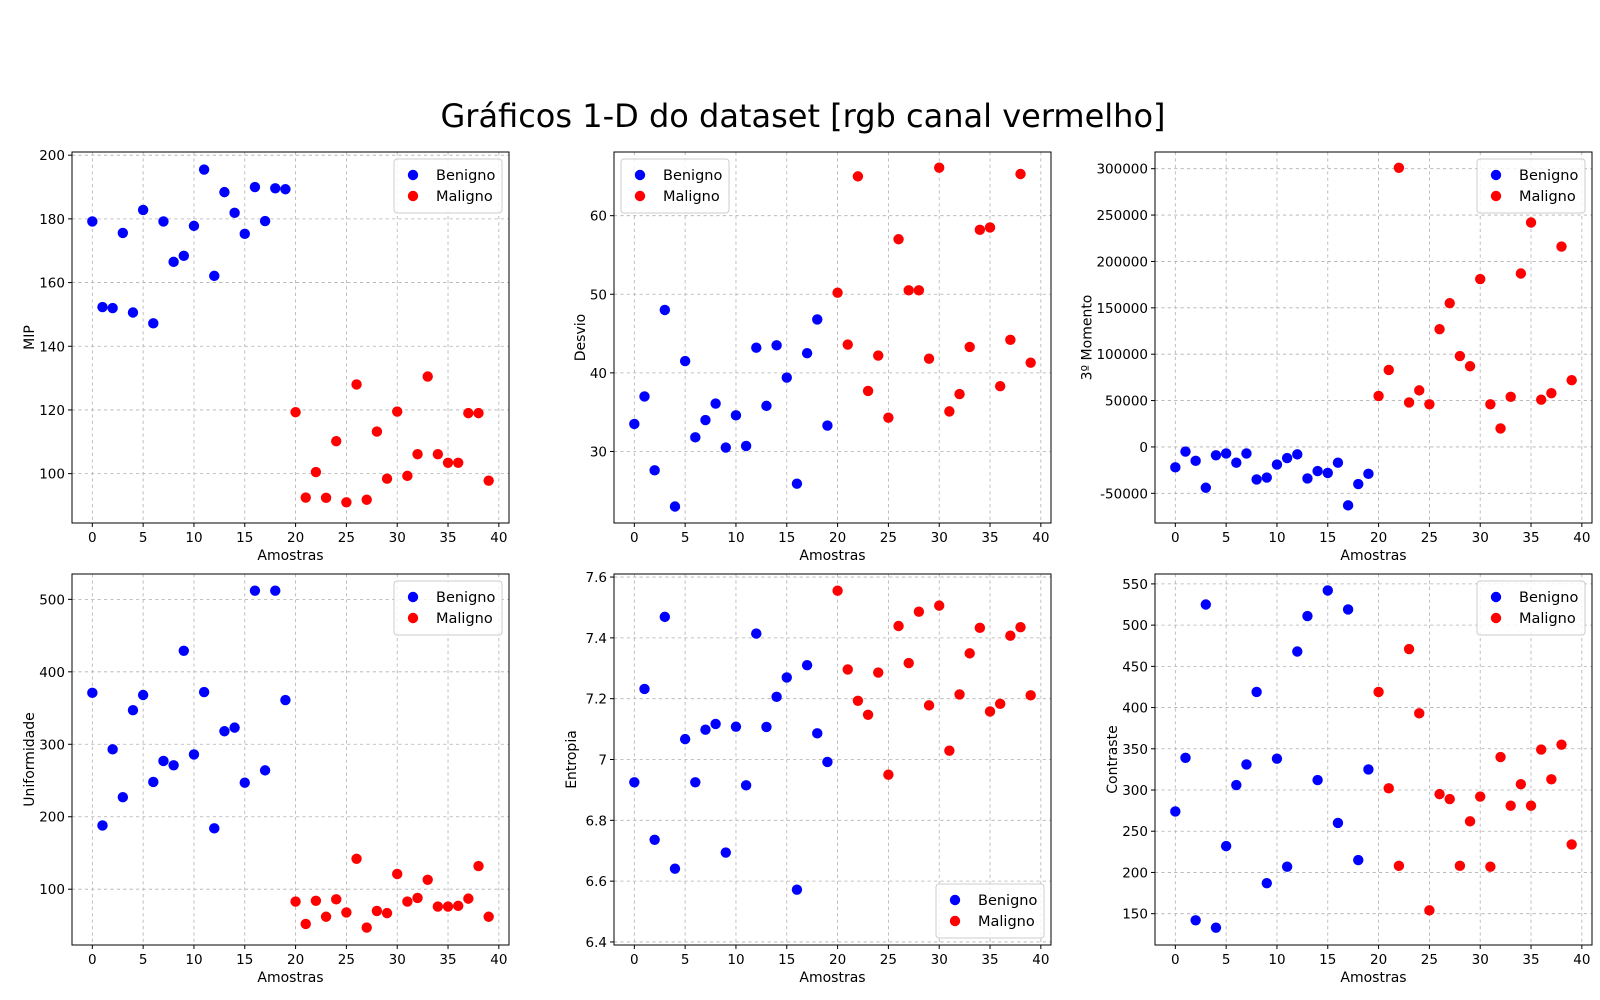 This screenshot has height=1000, width=1600. Describe the element at coordinates (675, 186) in the screenshot. I see `legend-box` at that location.